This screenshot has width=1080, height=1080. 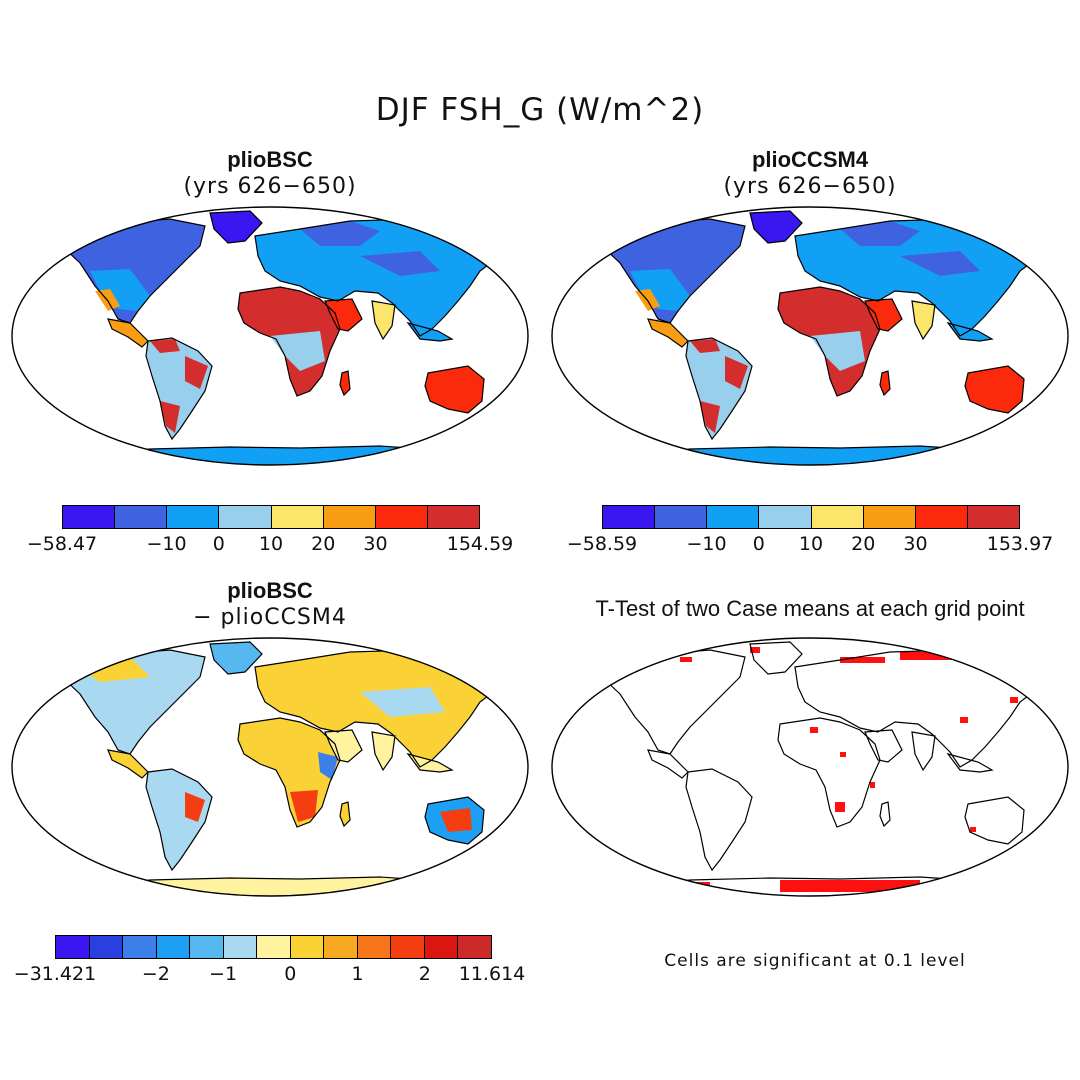 I want to click on cb1-tick-label: 10, so click(x=271, y=544).